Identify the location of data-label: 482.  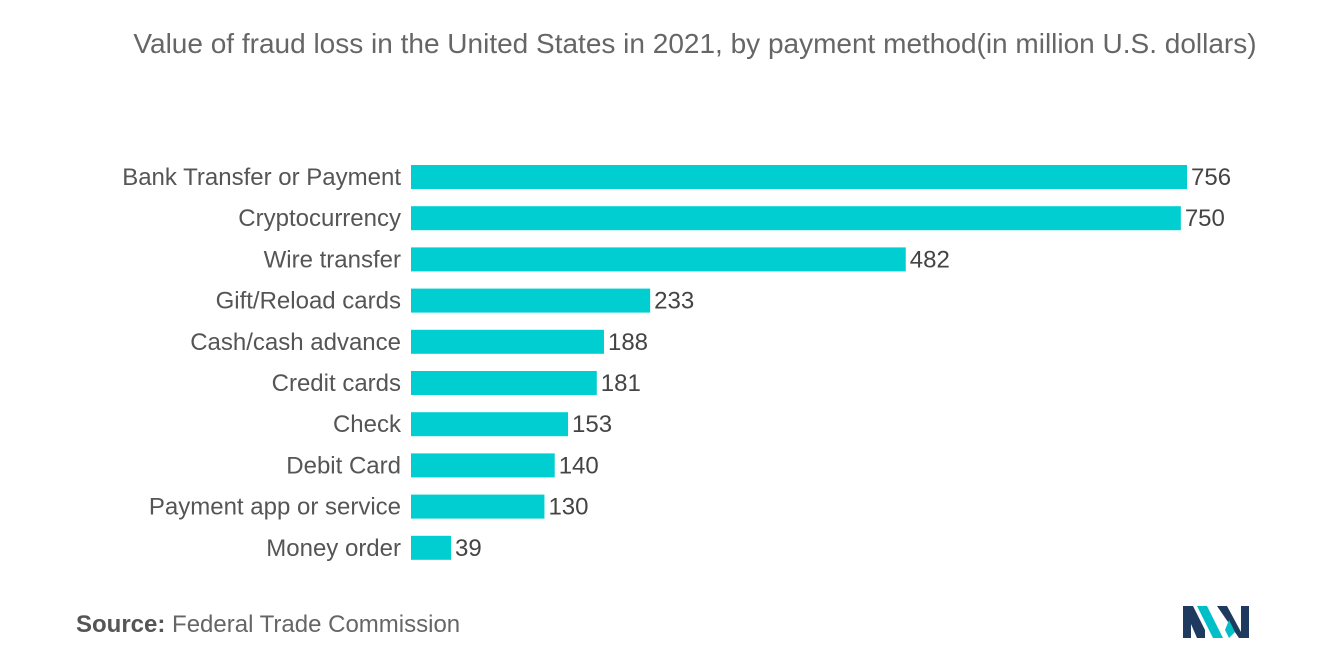
(930, 259).